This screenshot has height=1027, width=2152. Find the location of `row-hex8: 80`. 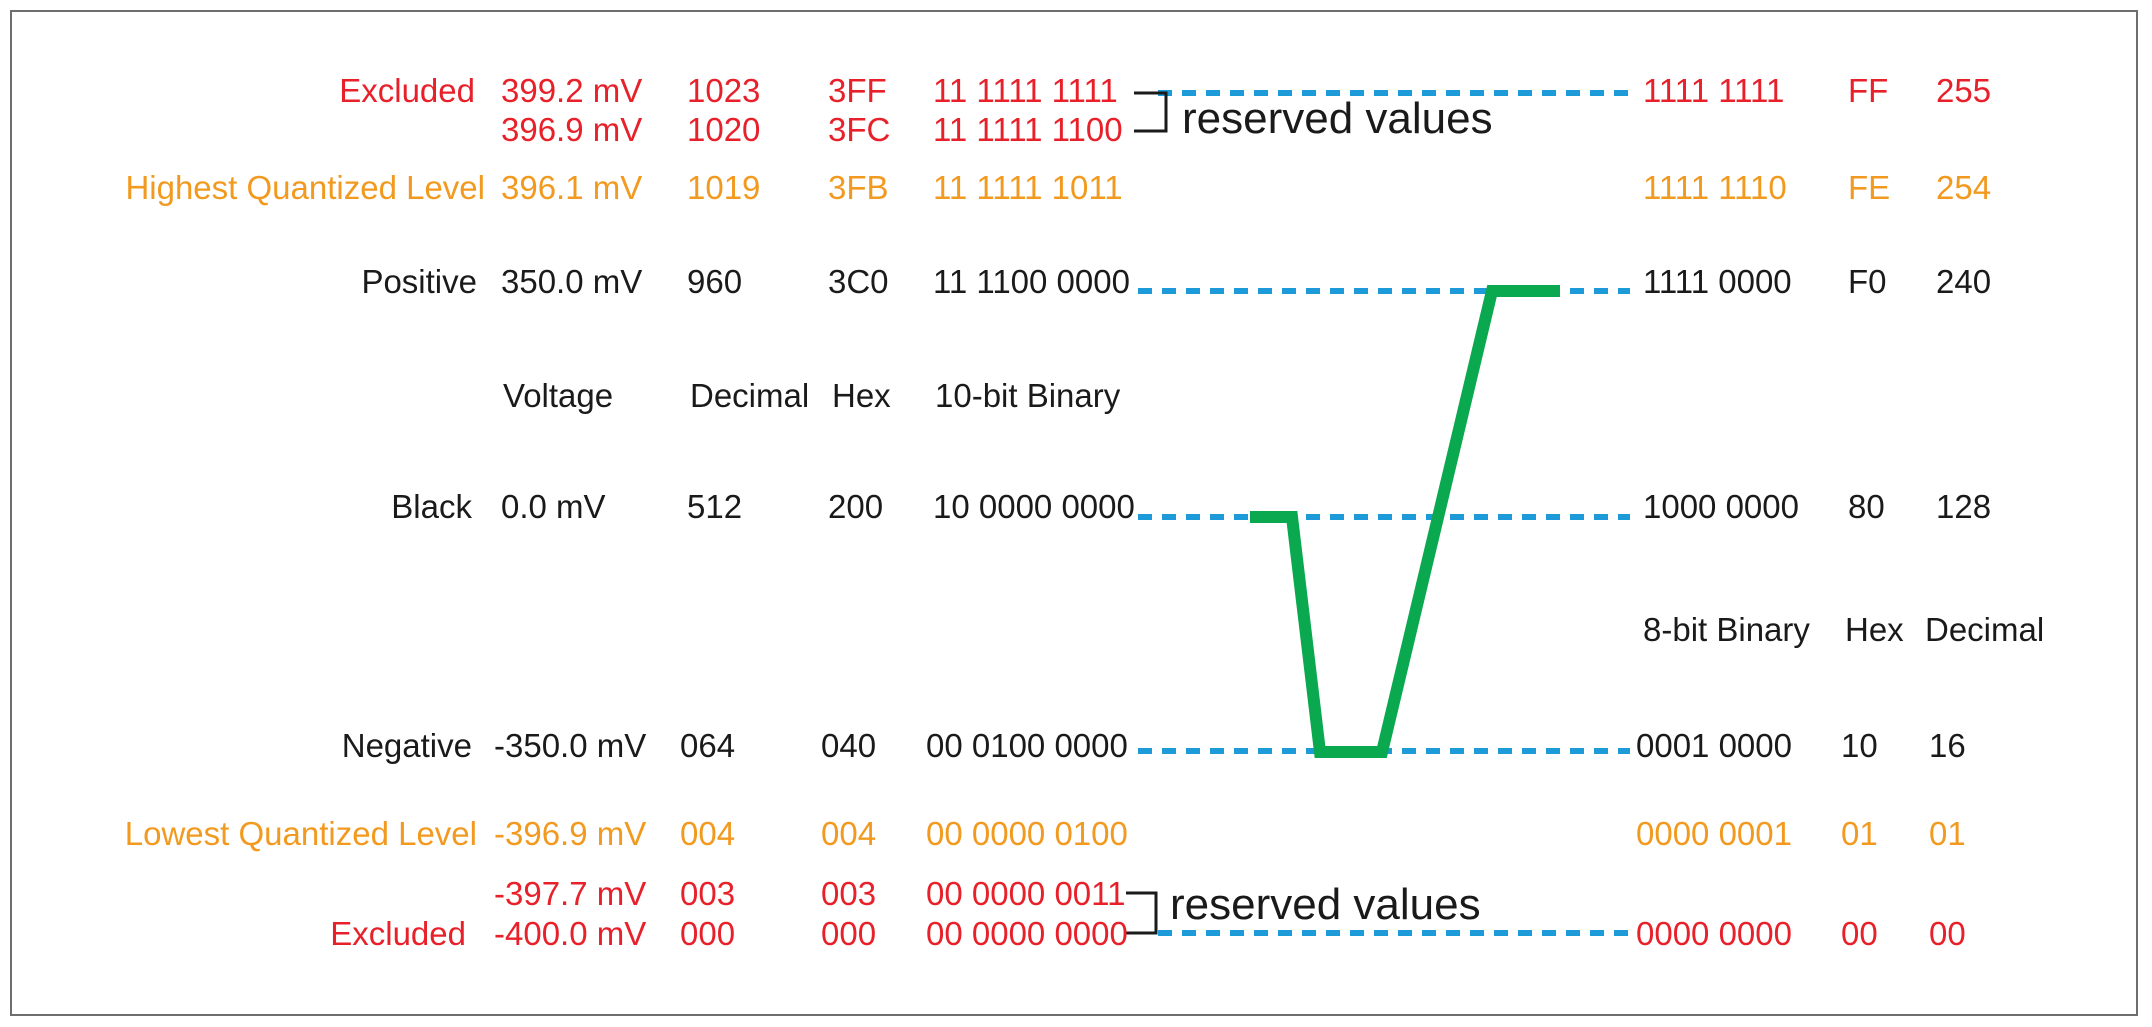

row-hex8: 80 is located at coordinates (1866, 506).